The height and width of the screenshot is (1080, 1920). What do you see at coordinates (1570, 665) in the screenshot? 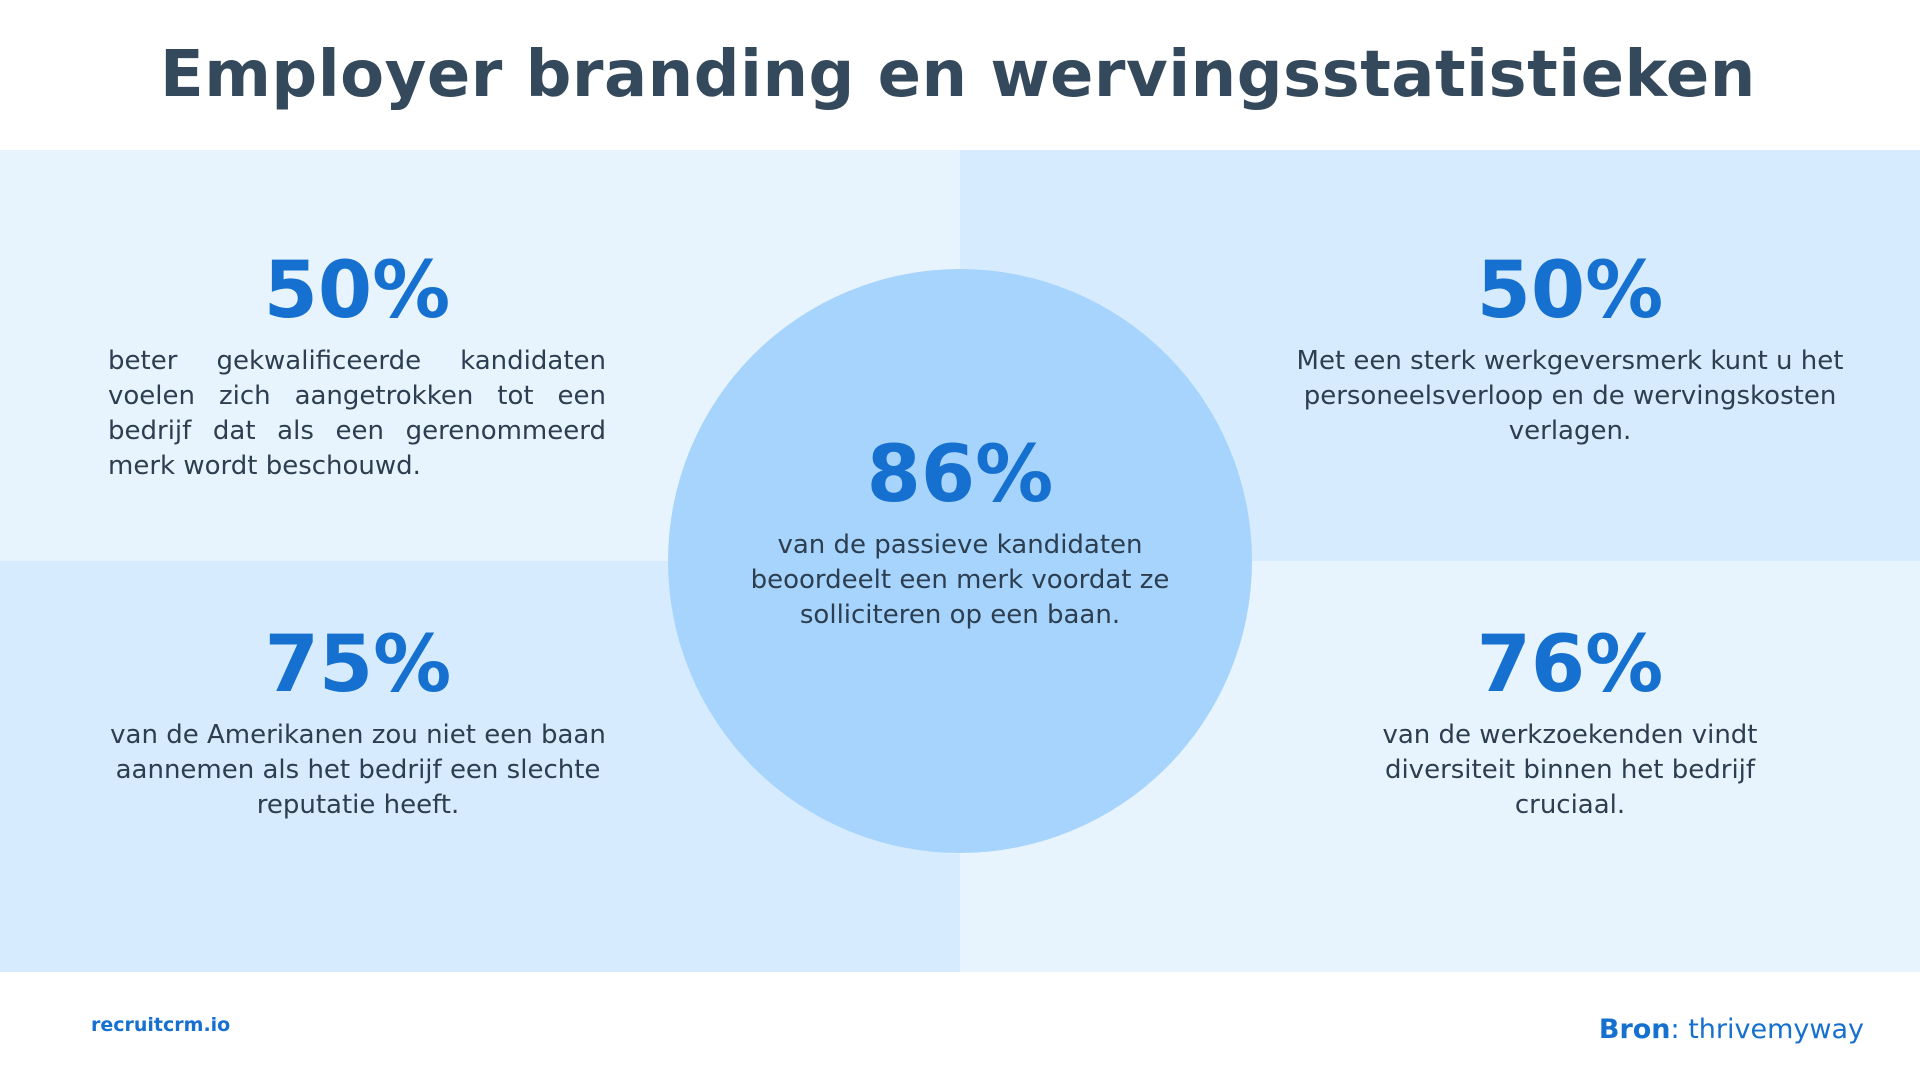
I see `stat-value: 76%` at bounding box center [1570, 665].